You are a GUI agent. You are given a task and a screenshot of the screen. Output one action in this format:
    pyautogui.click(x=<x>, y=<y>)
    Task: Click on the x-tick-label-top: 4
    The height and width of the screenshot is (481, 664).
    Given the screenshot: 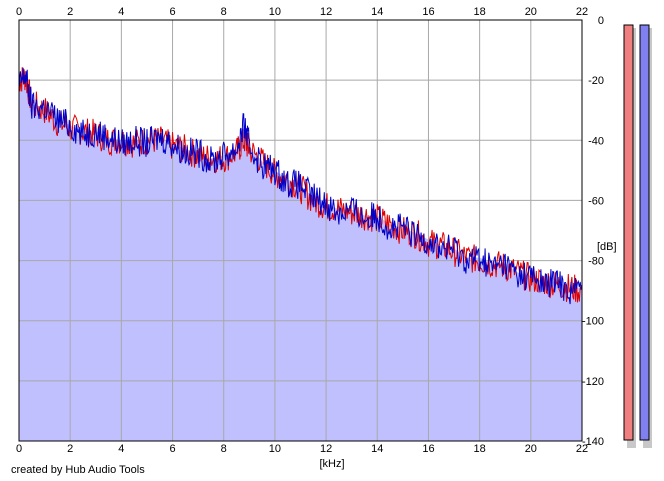 What is the action you would take?
    pyautogui.click(x=121, y=12)
    